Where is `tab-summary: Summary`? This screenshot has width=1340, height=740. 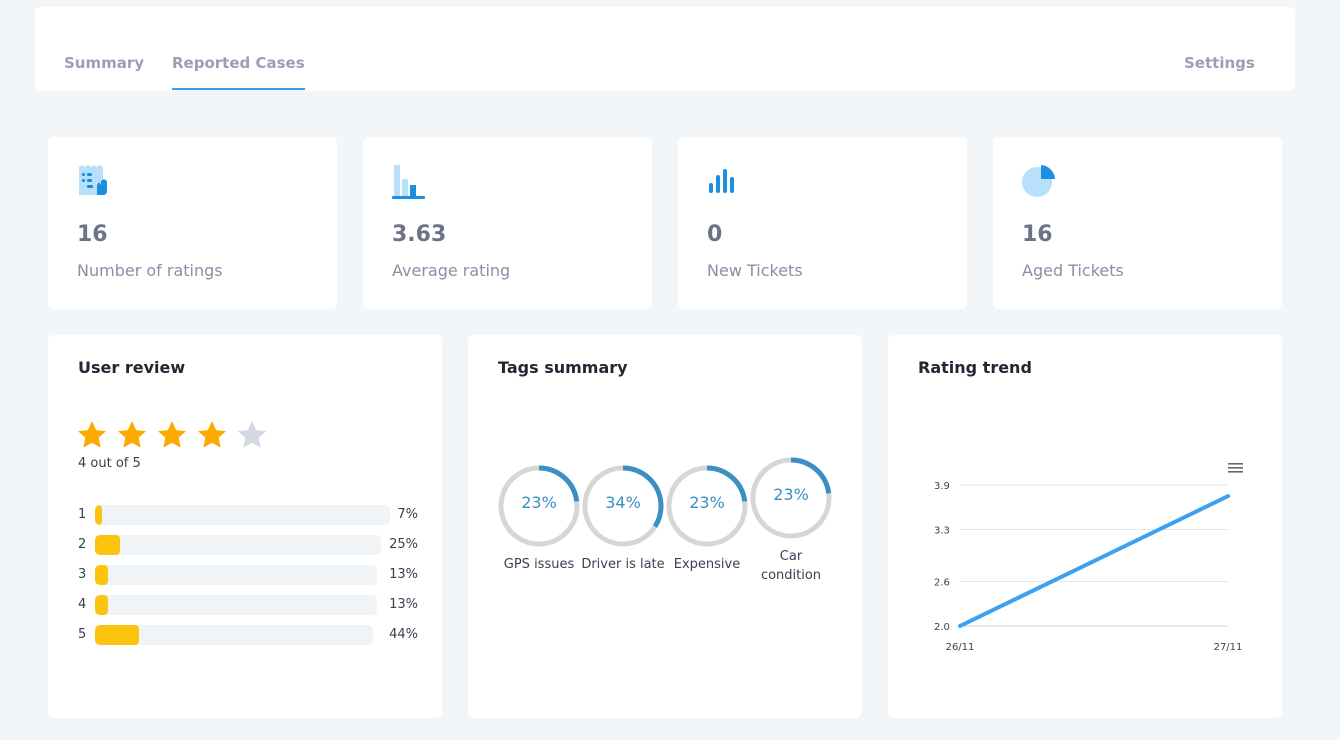 tab-summary: Summary is located at coordinates (104, 63).